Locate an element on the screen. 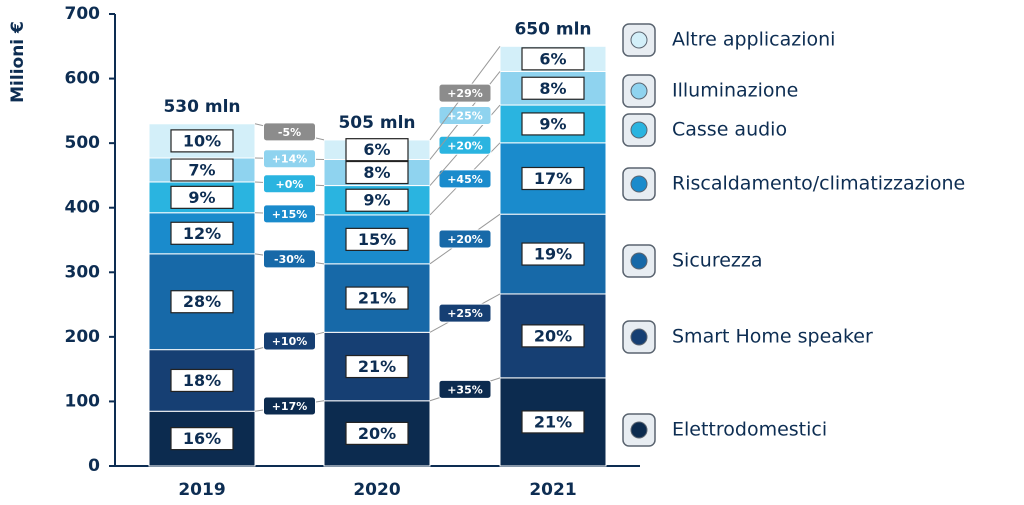 This screenshot has height=505, width=1024. y-tick-label: 500 is located at coordinates (83, 143).